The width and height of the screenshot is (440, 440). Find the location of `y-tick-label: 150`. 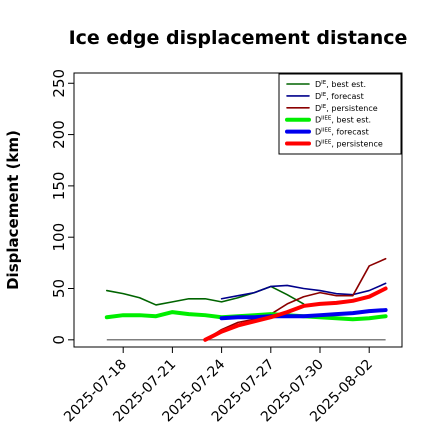

y-tick-label: 150 is located at coordinates (59, 186).